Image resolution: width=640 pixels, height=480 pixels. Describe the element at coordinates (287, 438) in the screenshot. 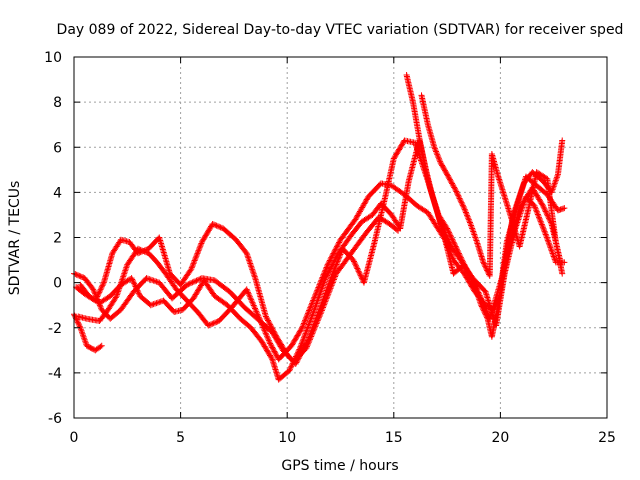

I see `x-tick-label: 10` at that location.